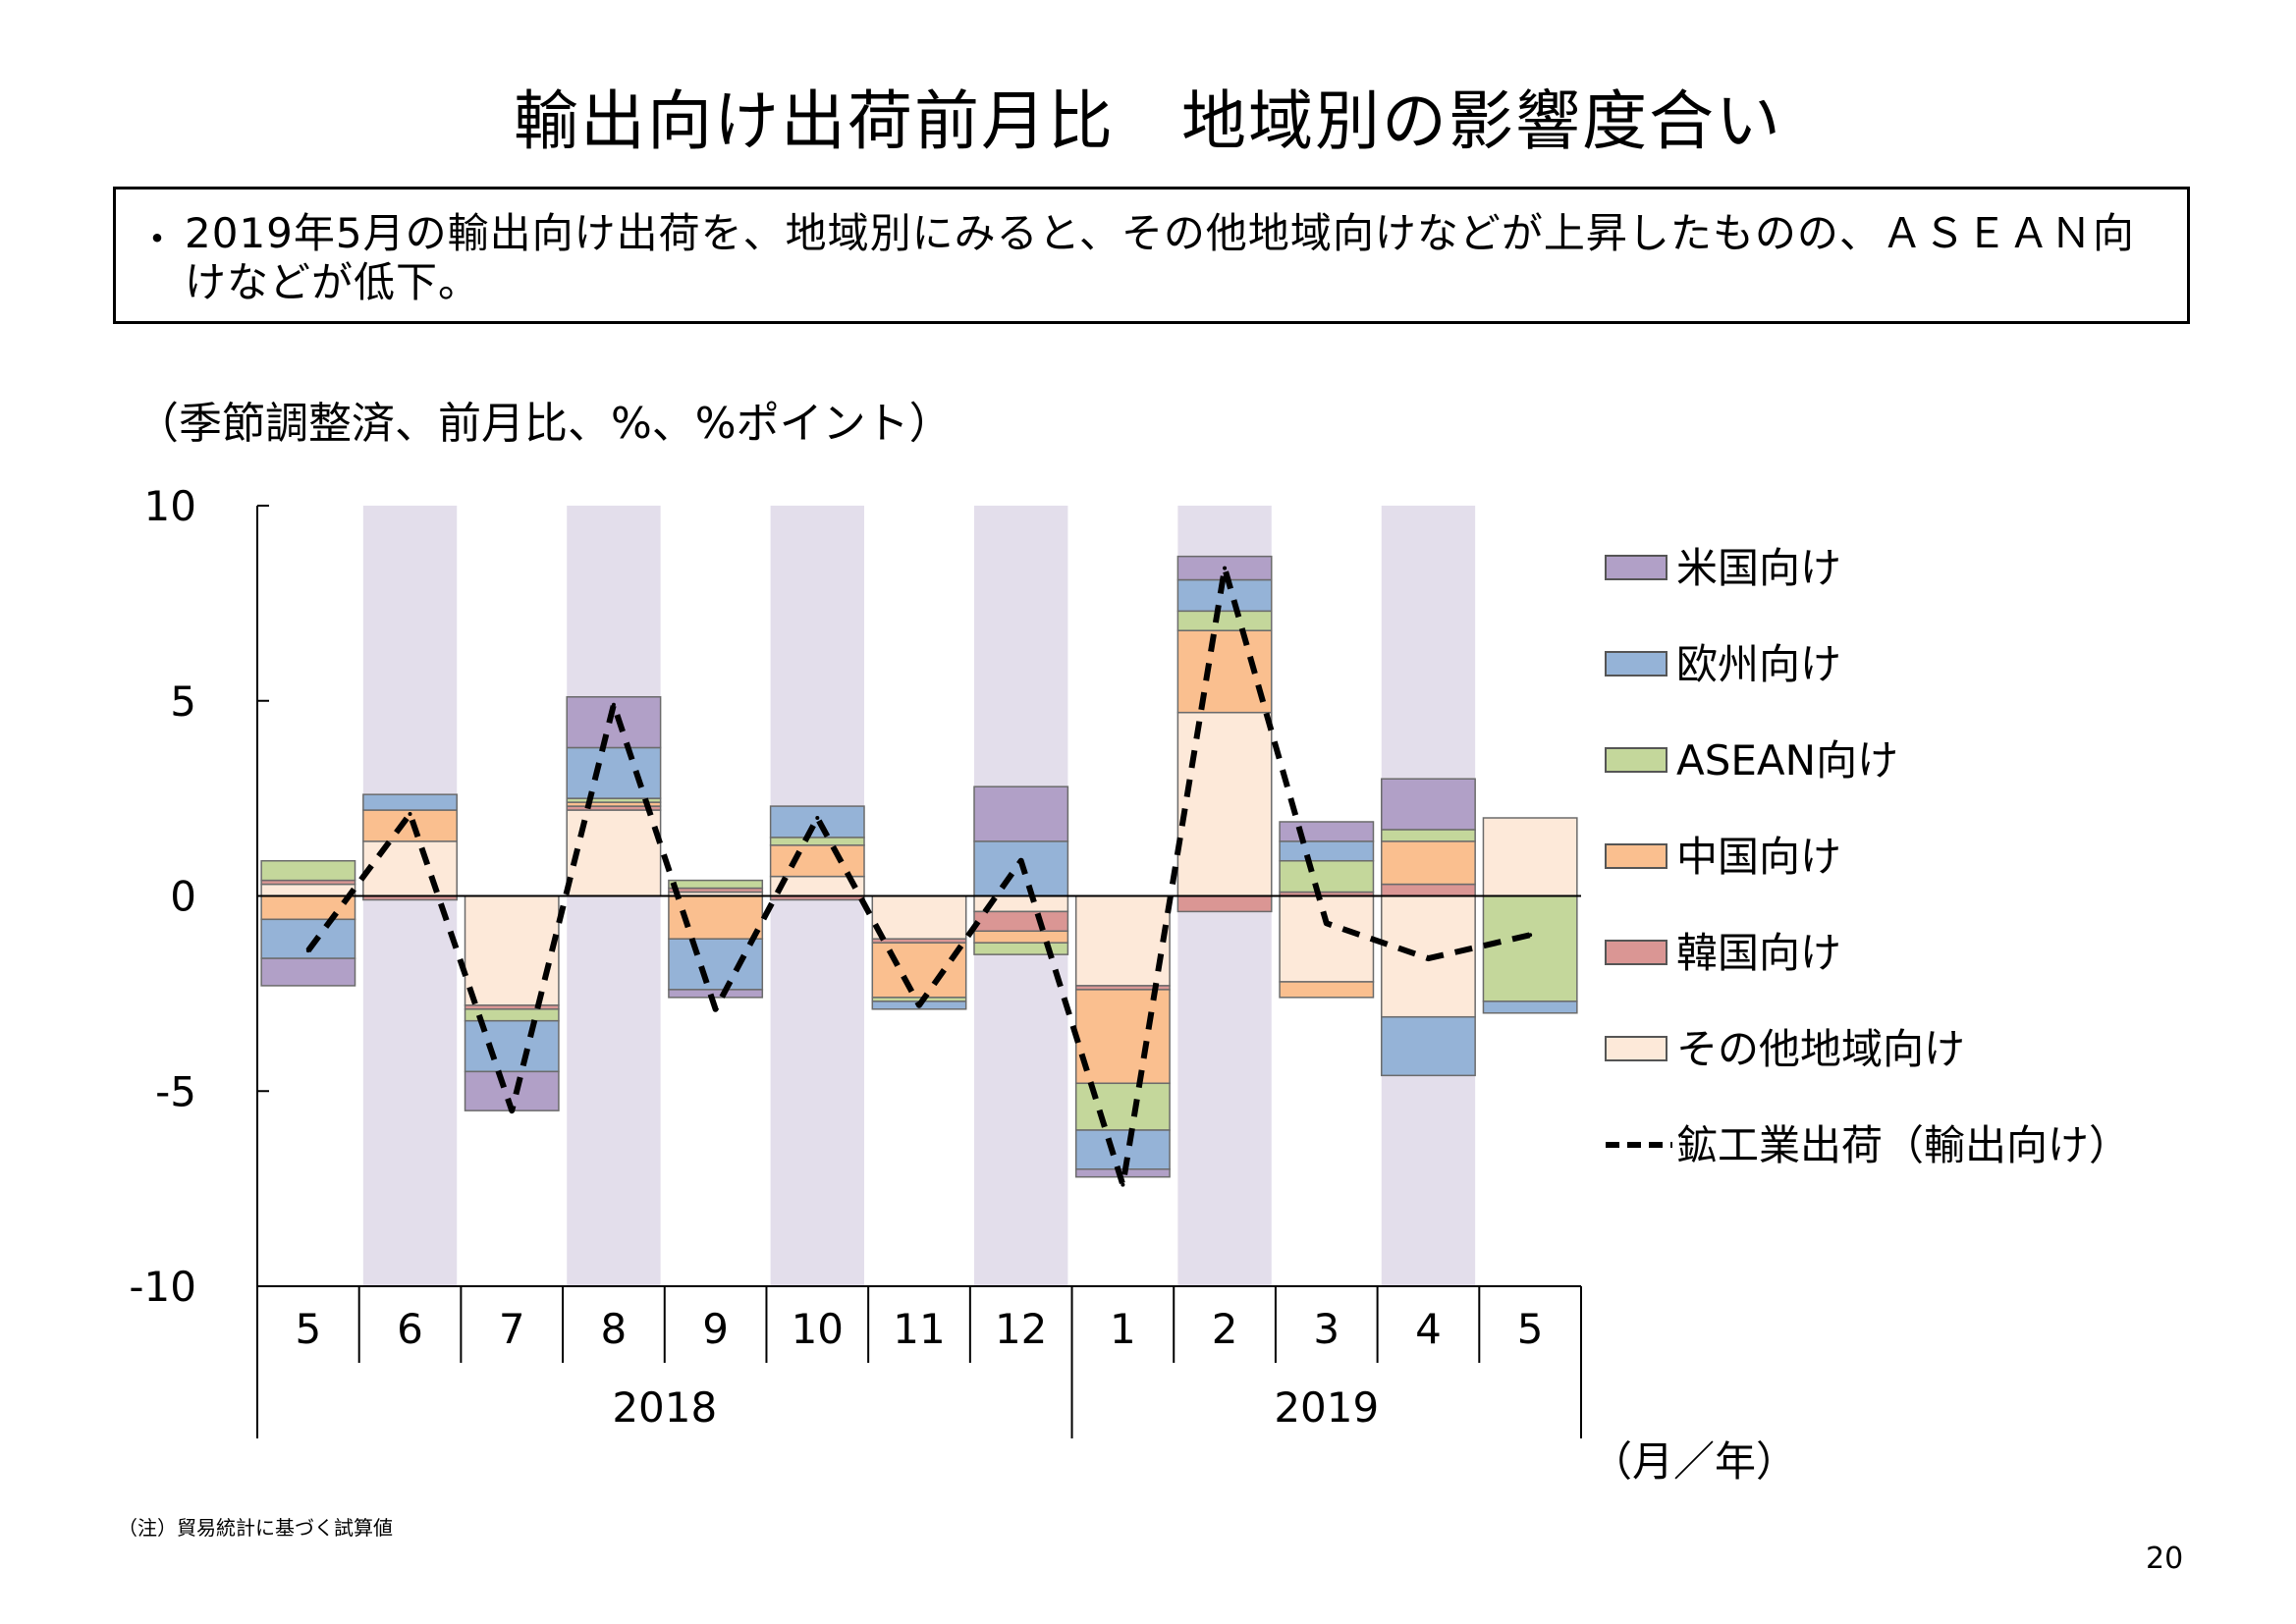  Describe the element at coordinates (1326, 1329) in the screenshot. I see `x-tick-label: 3` at that location.